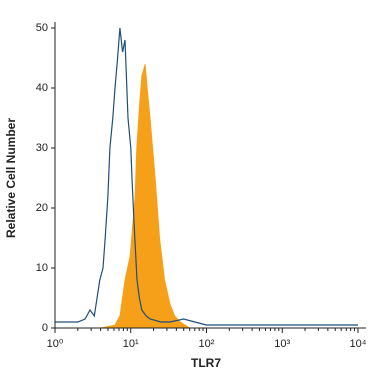 This screenshot has height=375, width=375. I want to click on y-tick-label: 40, so click(42, 88).